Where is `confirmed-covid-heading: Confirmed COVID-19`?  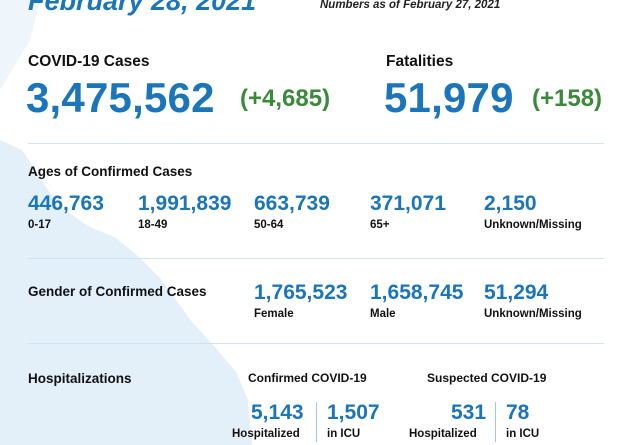 confirmed-covid-heading: Confirmed COVID-19 is located at coordinates (307, 378).